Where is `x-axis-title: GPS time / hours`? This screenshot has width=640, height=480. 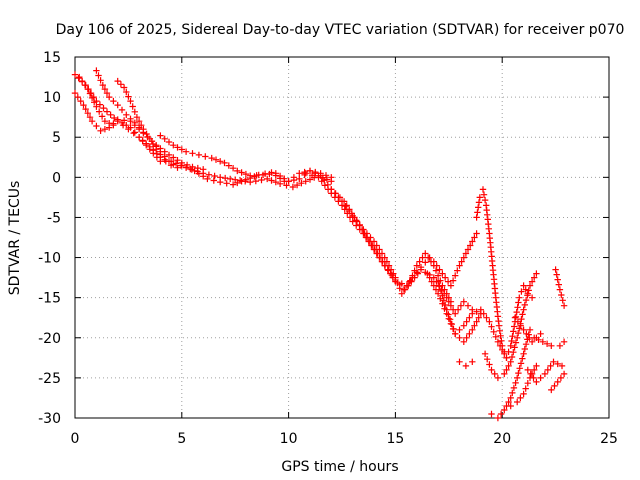 x-axis-title: GPS time / hours is located at coordinates (339, 467).